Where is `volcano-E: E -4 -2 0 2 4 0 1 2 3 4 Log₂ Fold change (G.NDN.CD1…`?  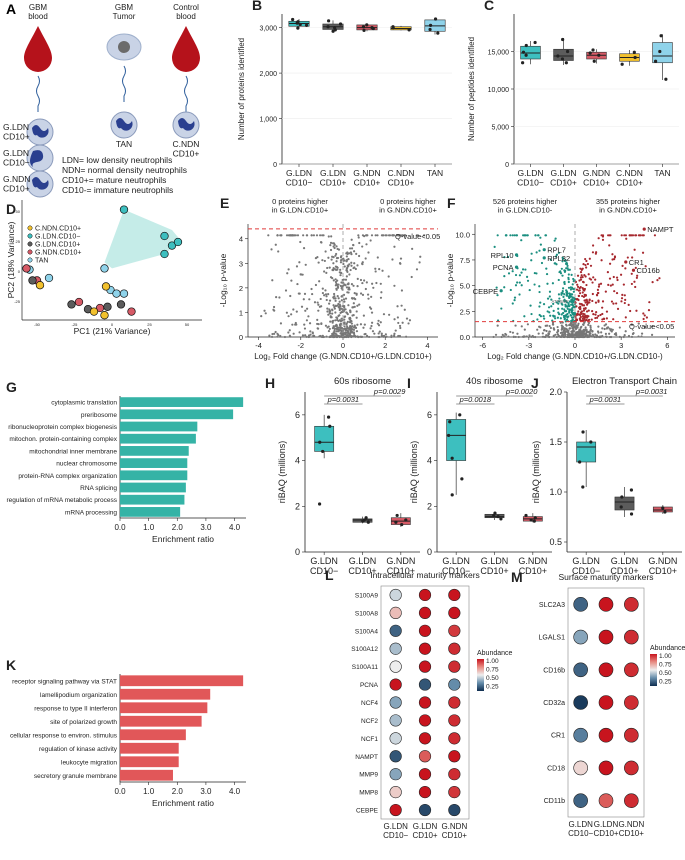
volcano-E: E -4 -2 0 2 4 0 1 2 3 4 Log₂ Fold change (G.NDN.CD1… is located at coordinates (329, 278).